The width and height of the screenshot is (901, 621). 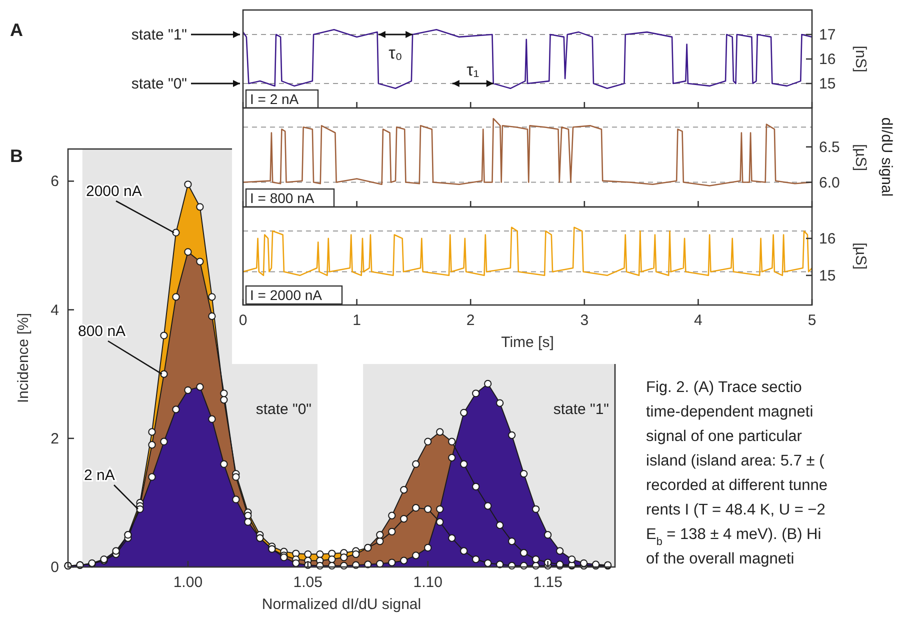 What do you see at coordinates (860, 59) in the screenshot?
I see `y-axis-title: [nS]` at bounding box center [860, 59].